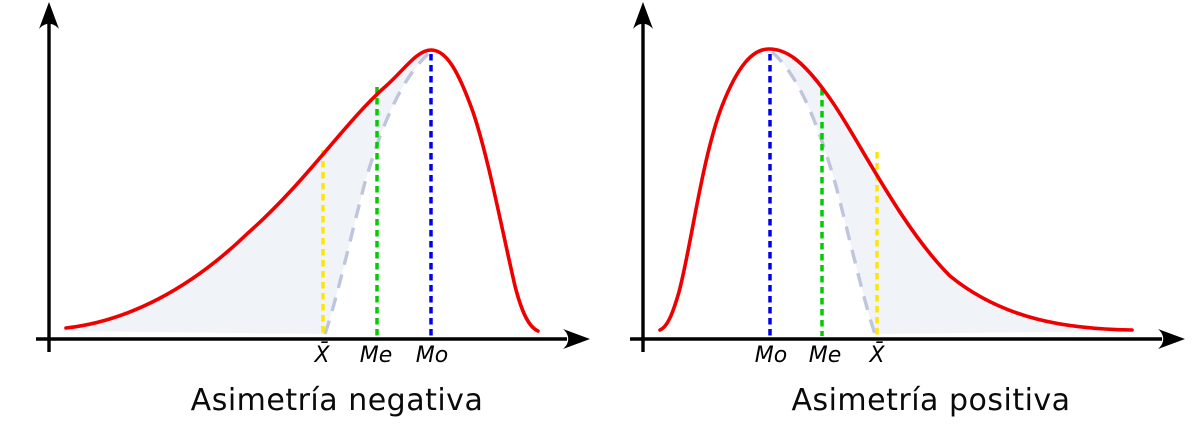 This screenshot has height=428, width=1200. I want to click on negative-skew-mean-label: X̄, so click(322, 355).